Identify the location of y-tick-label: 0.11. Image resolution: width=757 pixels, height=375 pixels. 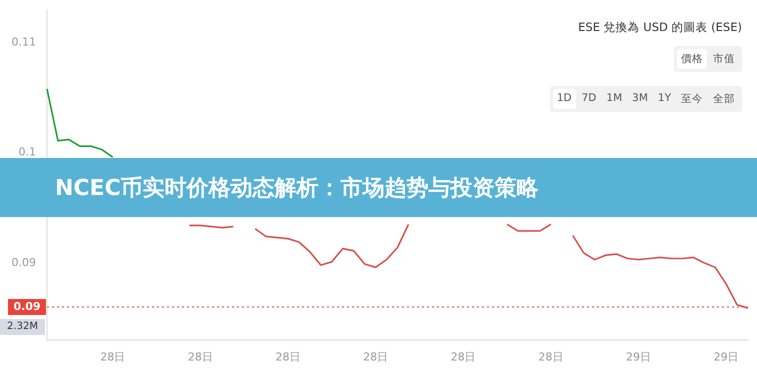
(24, 42).